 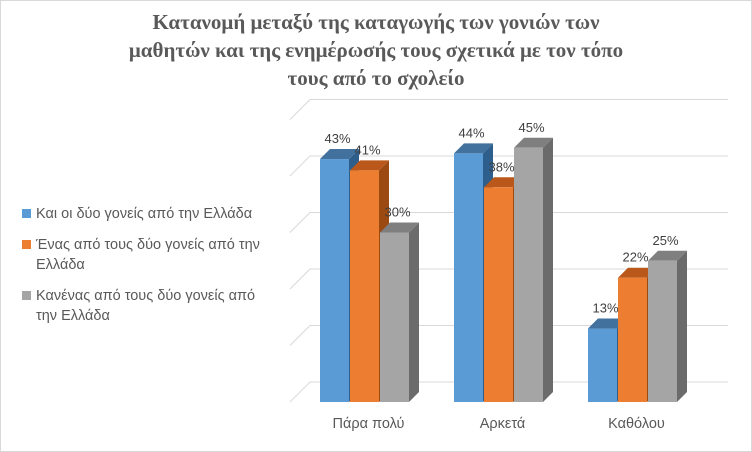 What do you see at coordinates (636, 424) in the screenshot?
I see `category-label: Καθόλου` at bounding box center [636, 424].